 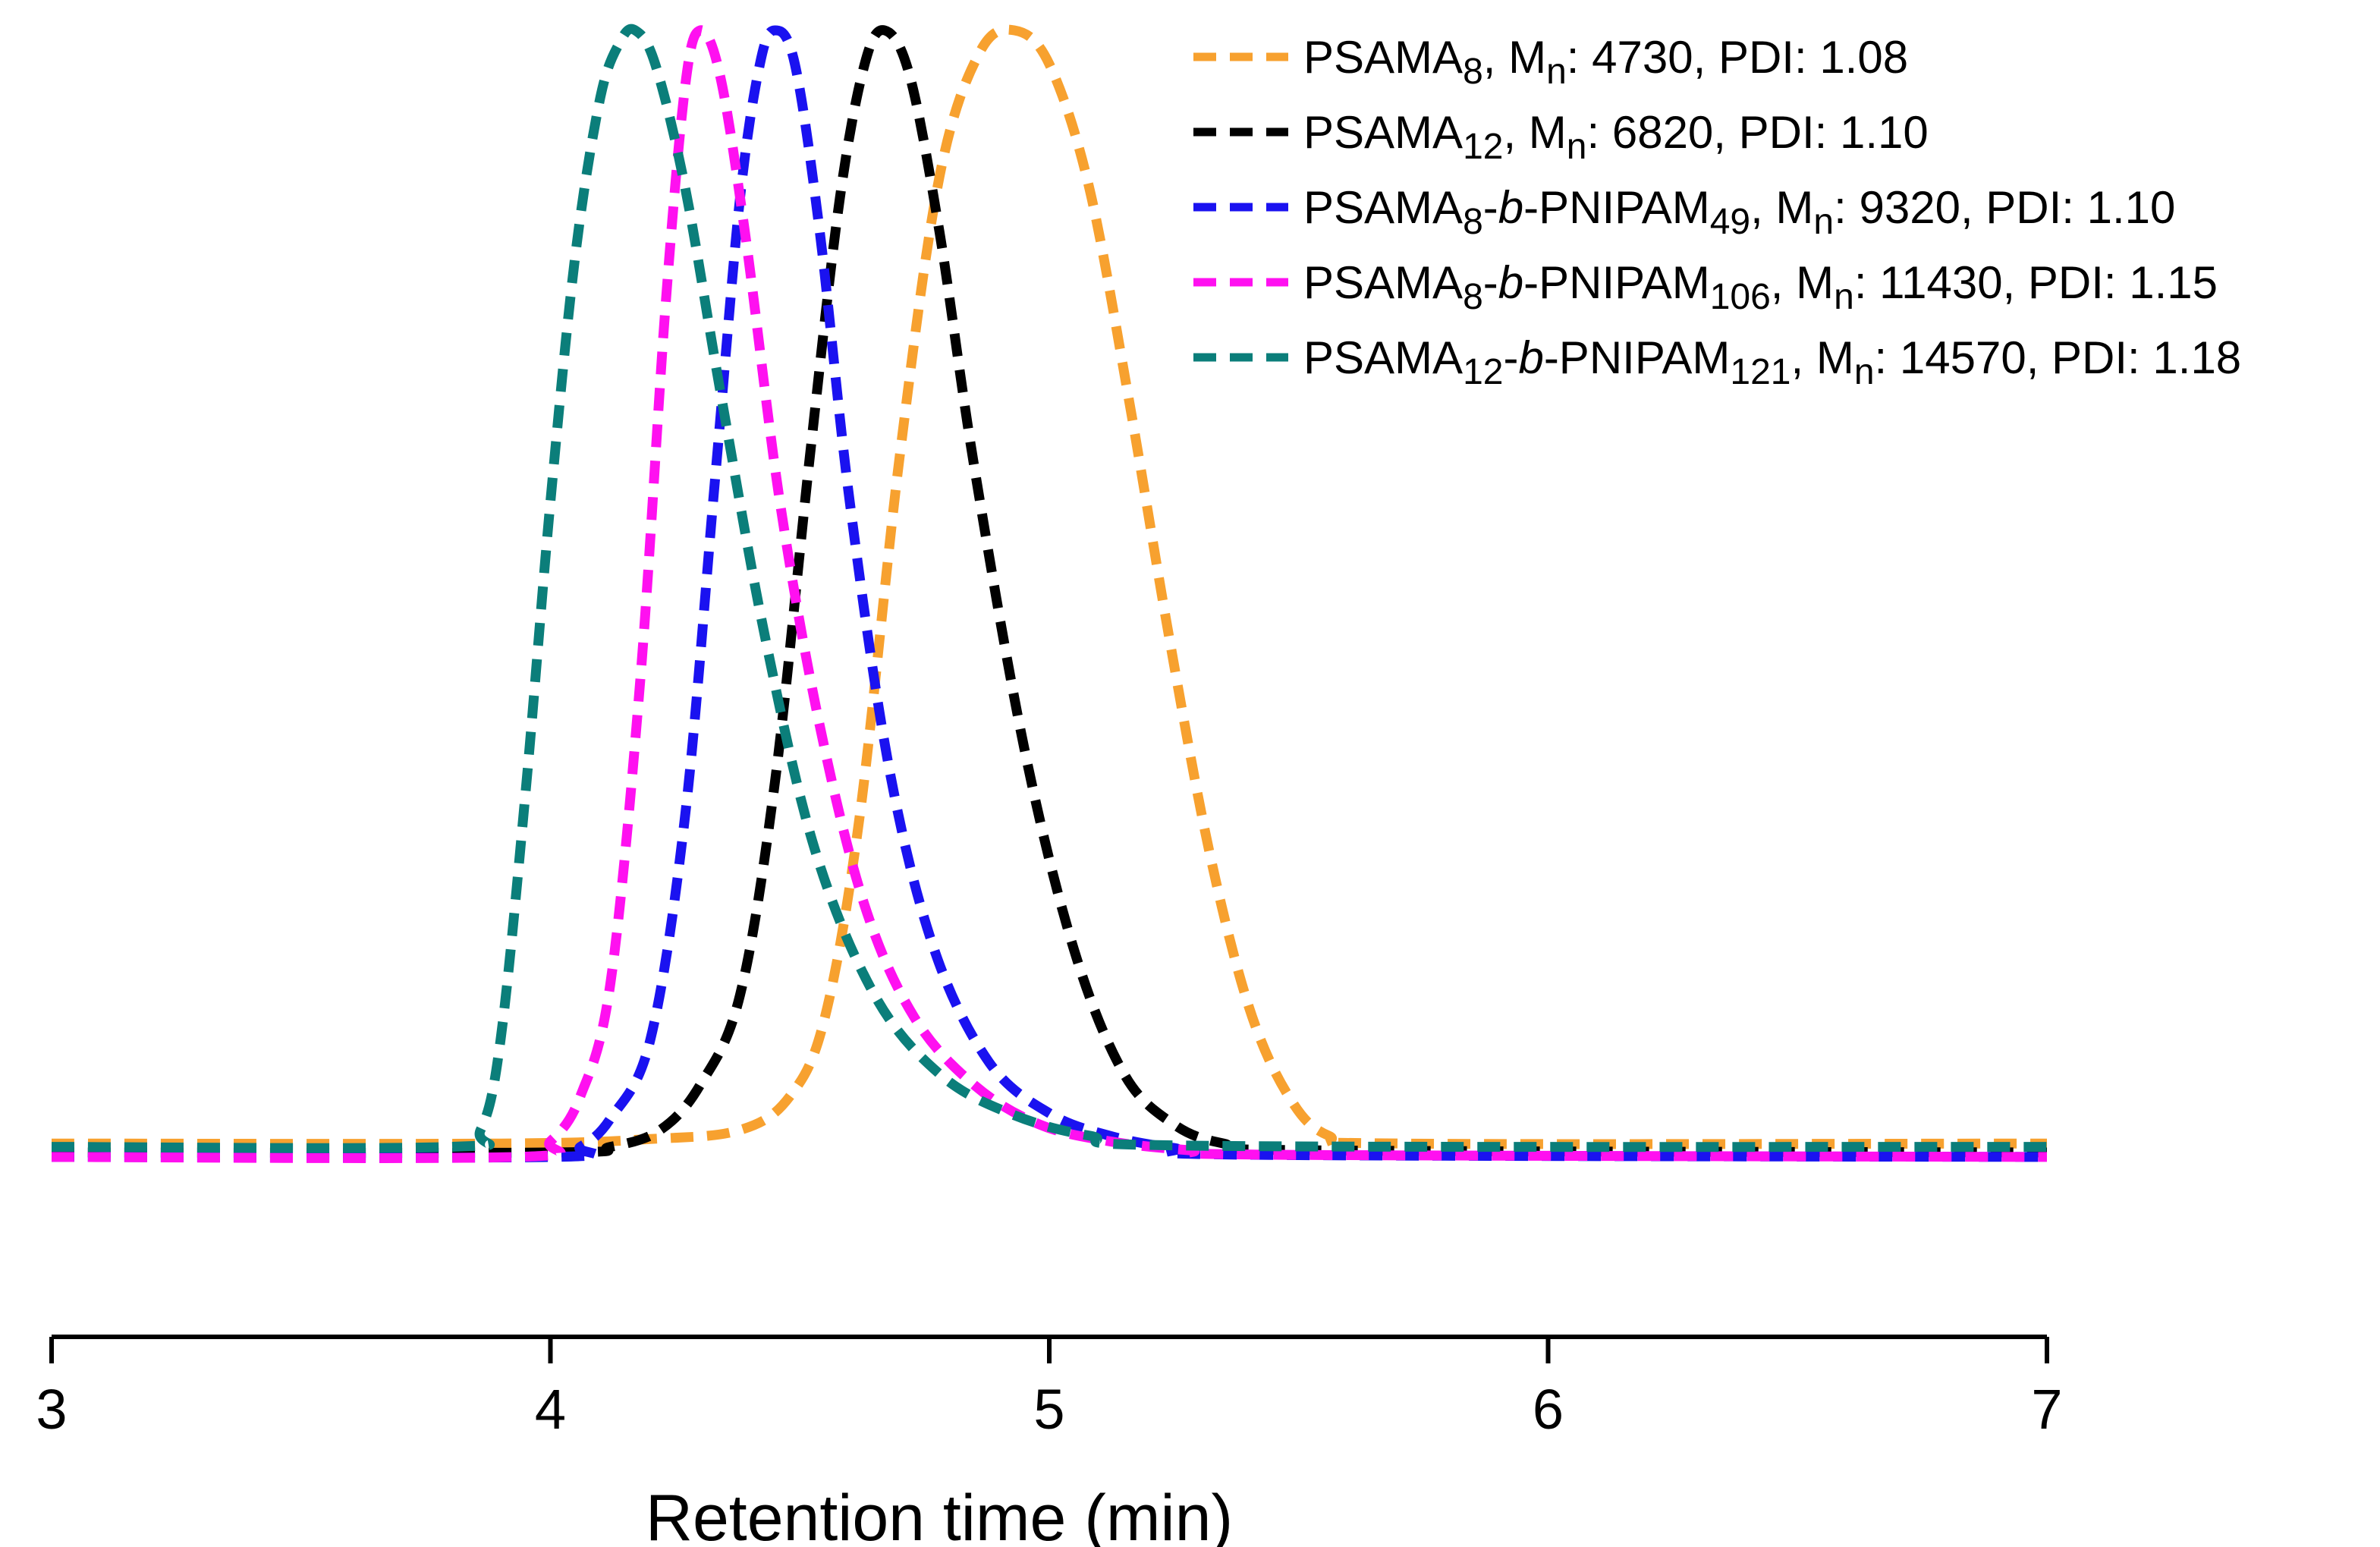 I want to click on legend-label: PSAMA8​, Mn​: 4730, PDI: 1.08, so click(x=1605, y=62).